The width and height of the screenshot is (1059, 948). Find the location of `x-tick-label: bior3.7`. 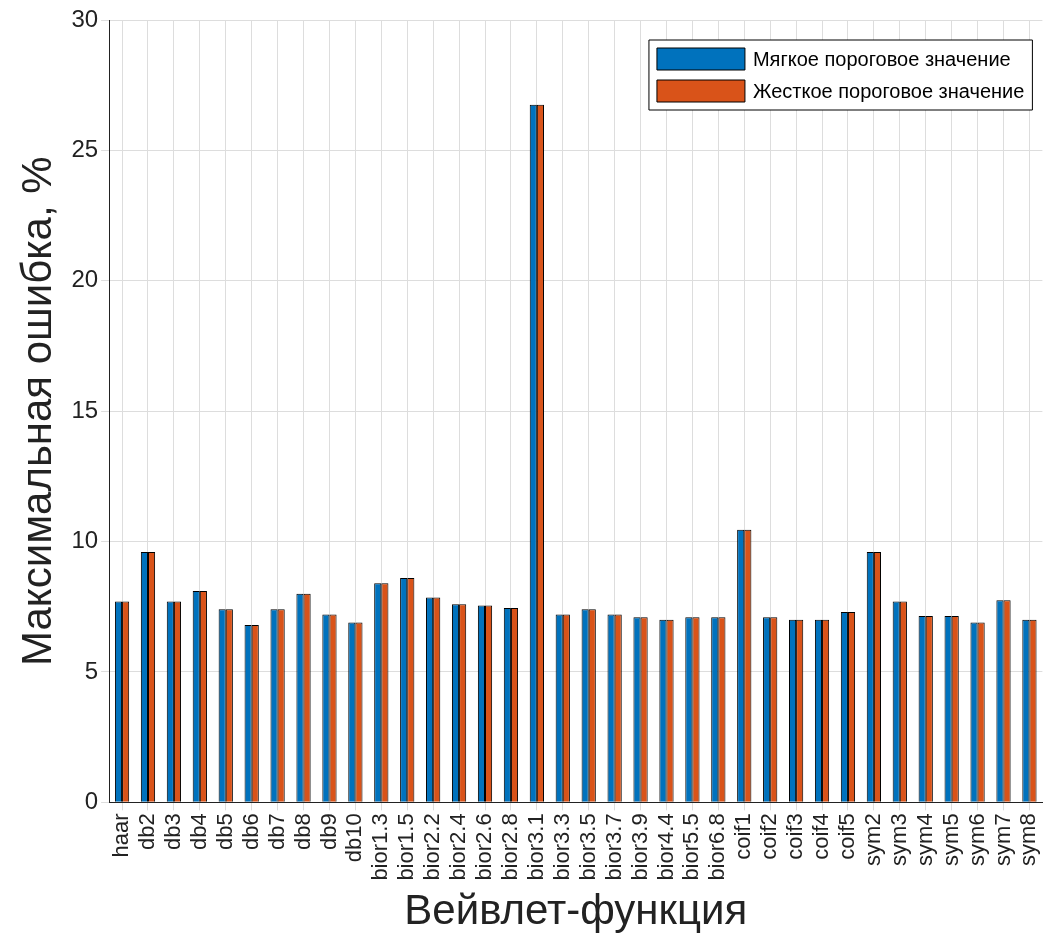

x-tick-label: bior3.7 is located at coordinates (613, 847).